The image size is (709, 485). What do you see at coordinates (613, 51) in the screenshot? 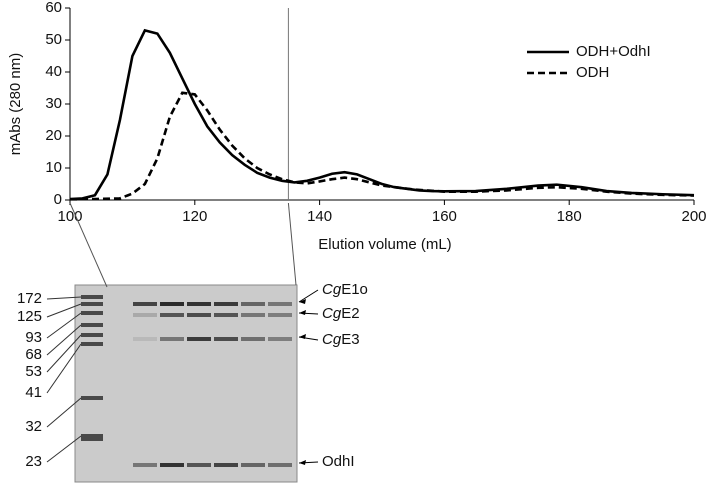
I see `legend-label: ODH+OdhI` at bounding box center [613, 51].